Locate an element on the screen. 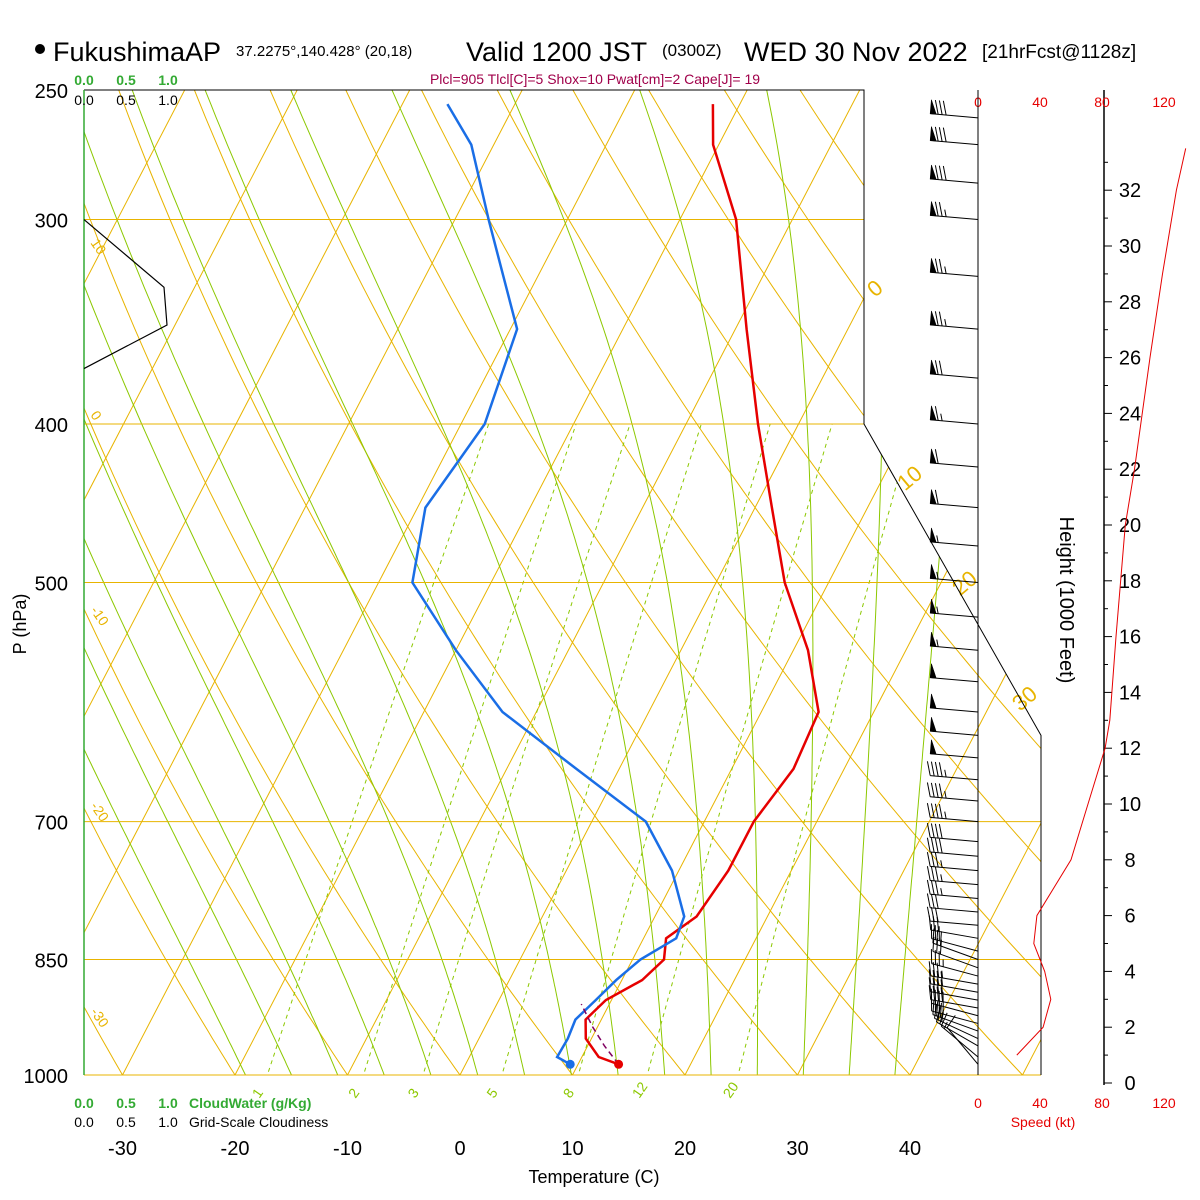 The image size is (1200, 1200). pressure-tick-label: 250 is located at coordinates (51, 92).